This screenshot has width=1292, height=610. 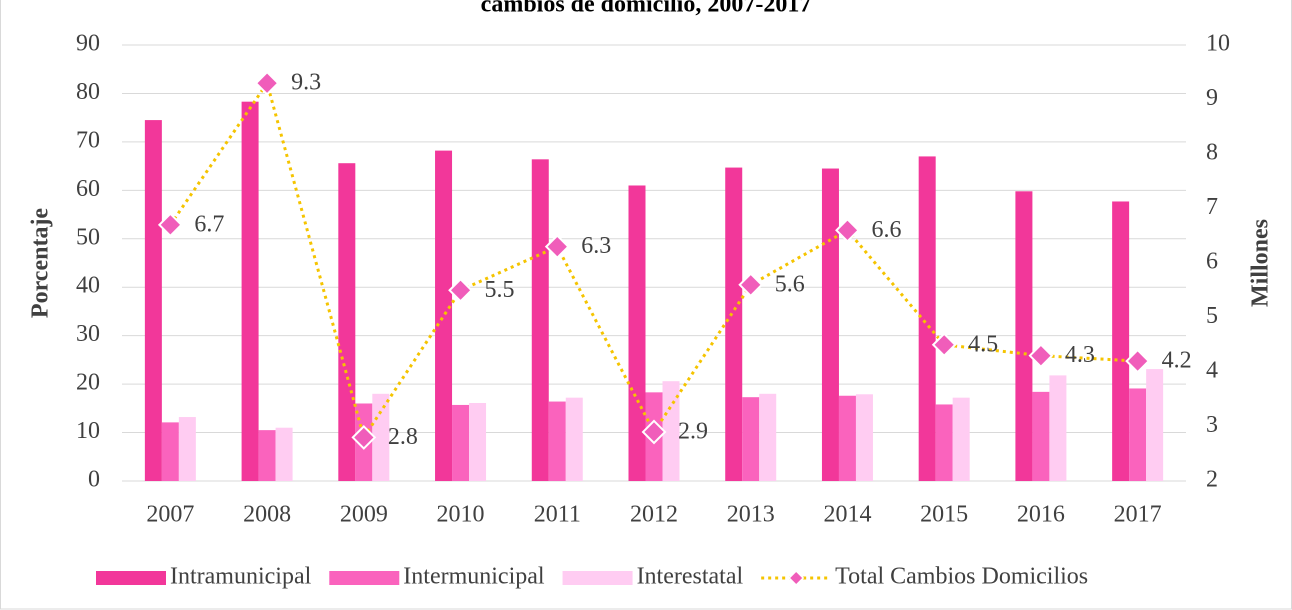 I want to click on x-tick-label: 2007, so click(x=170, y=515).